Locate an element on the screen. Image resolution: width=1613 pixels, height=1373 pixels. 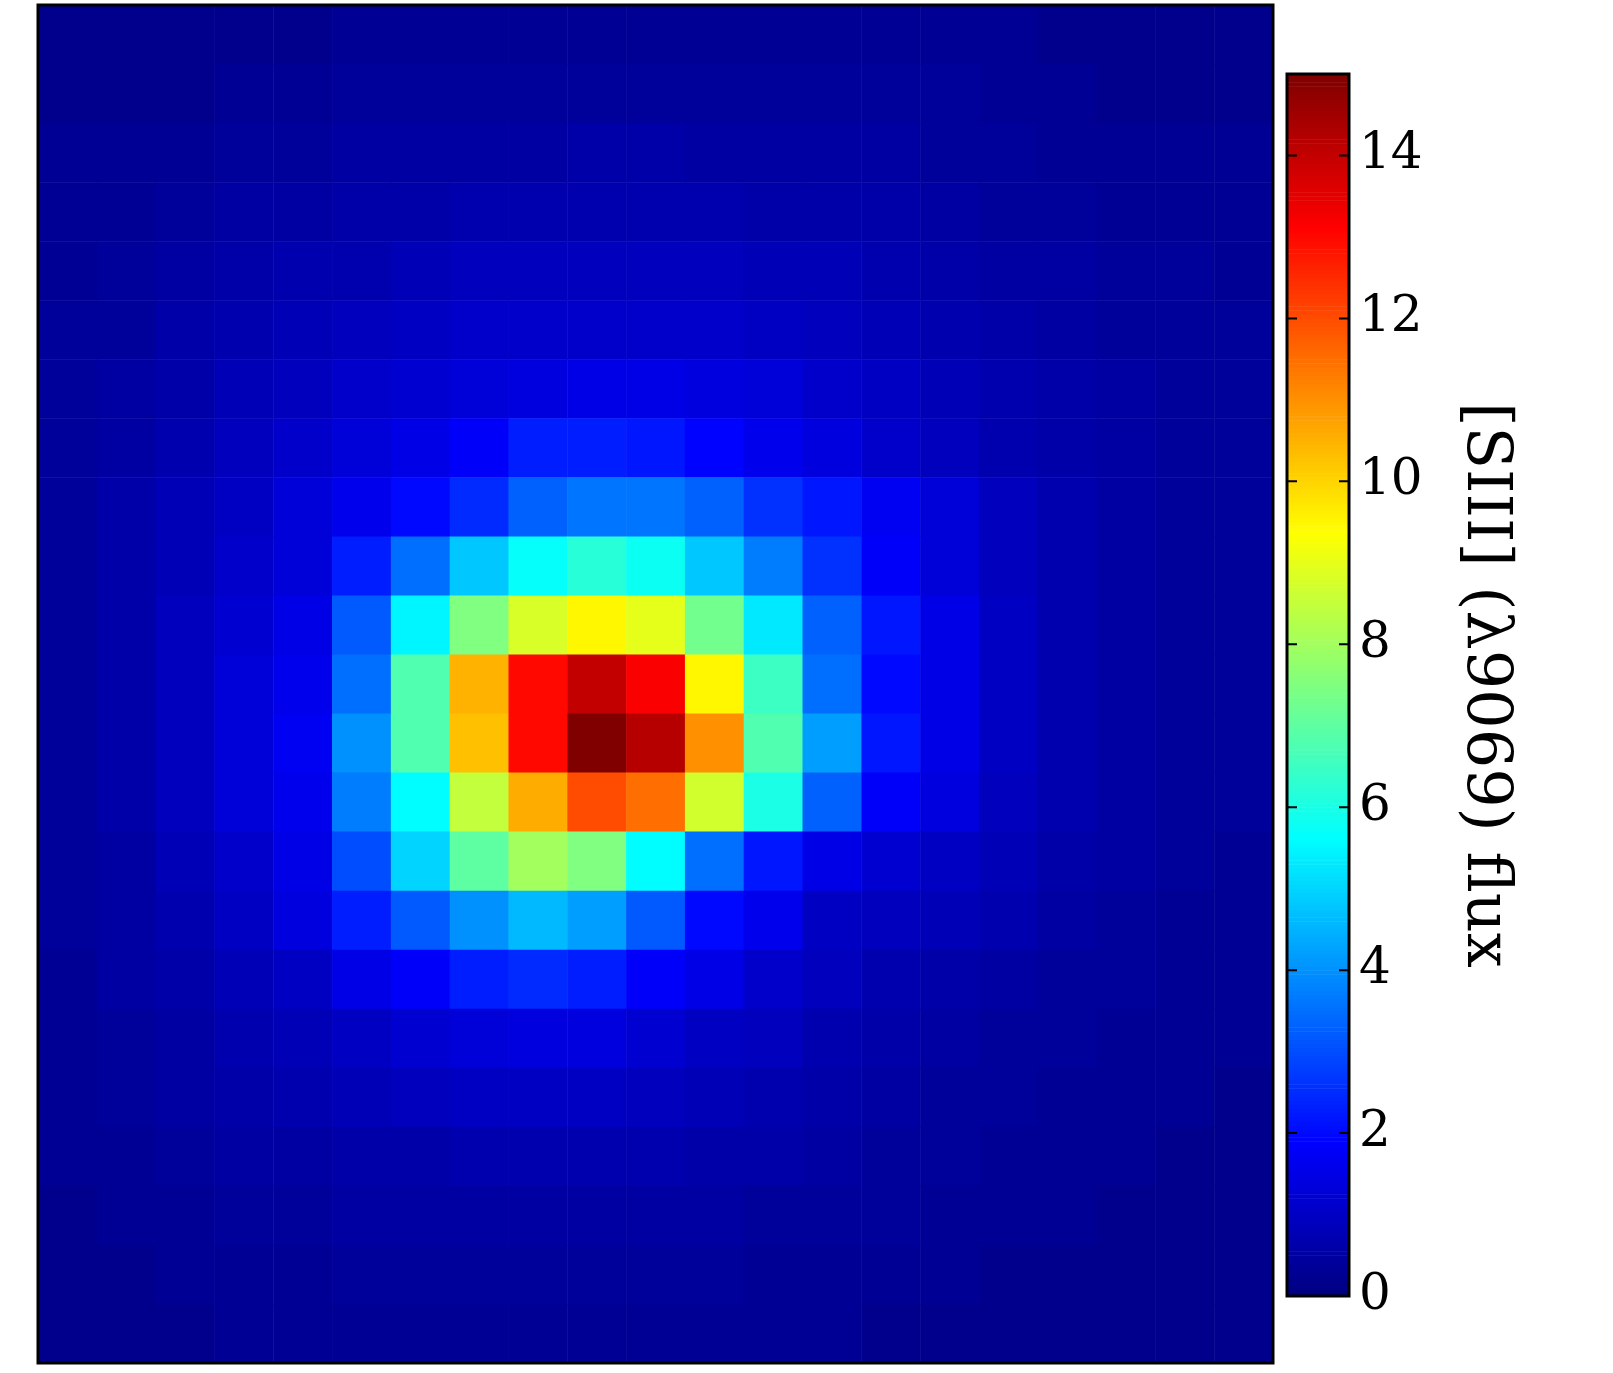
color-bar-label: 12 is located at coordinates (1391, 314).